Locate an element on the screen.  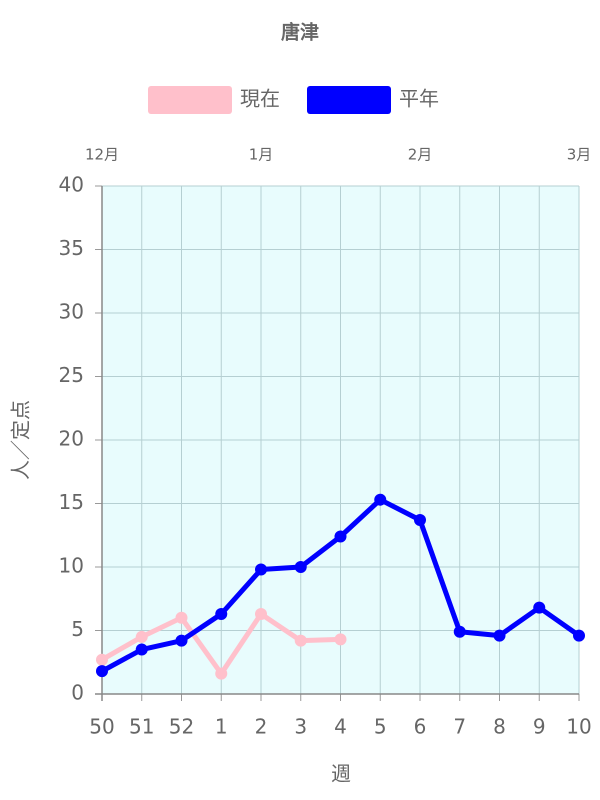
x2-tick-label: 3月 is located at coordinates (579, 155).